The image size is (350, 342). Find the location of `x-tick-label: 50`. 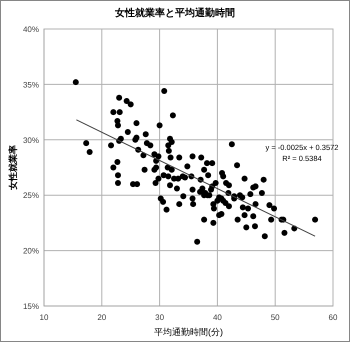

x-tick-label: 50 is located at coordinates (275, 317).